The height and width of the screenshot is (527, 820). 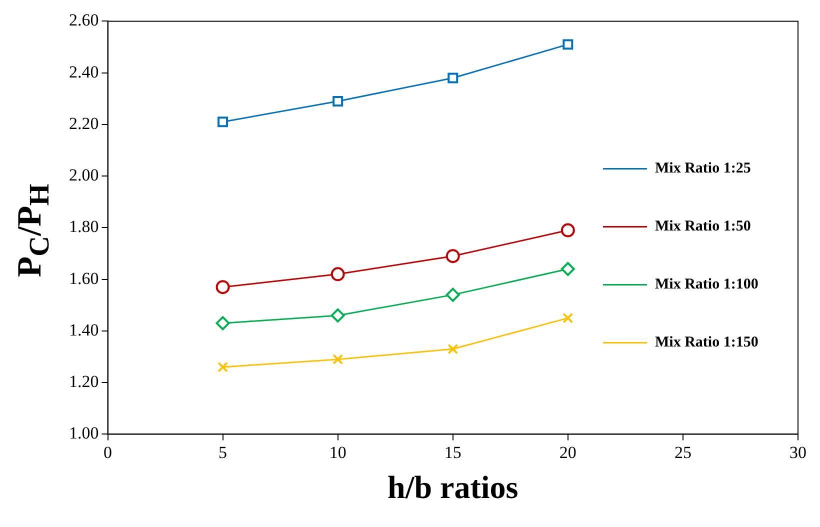 What do you see at coordinates (84, 175) in the screenshot?
I see `y-tick-label: 2.00` at bounding box center [84, 175].